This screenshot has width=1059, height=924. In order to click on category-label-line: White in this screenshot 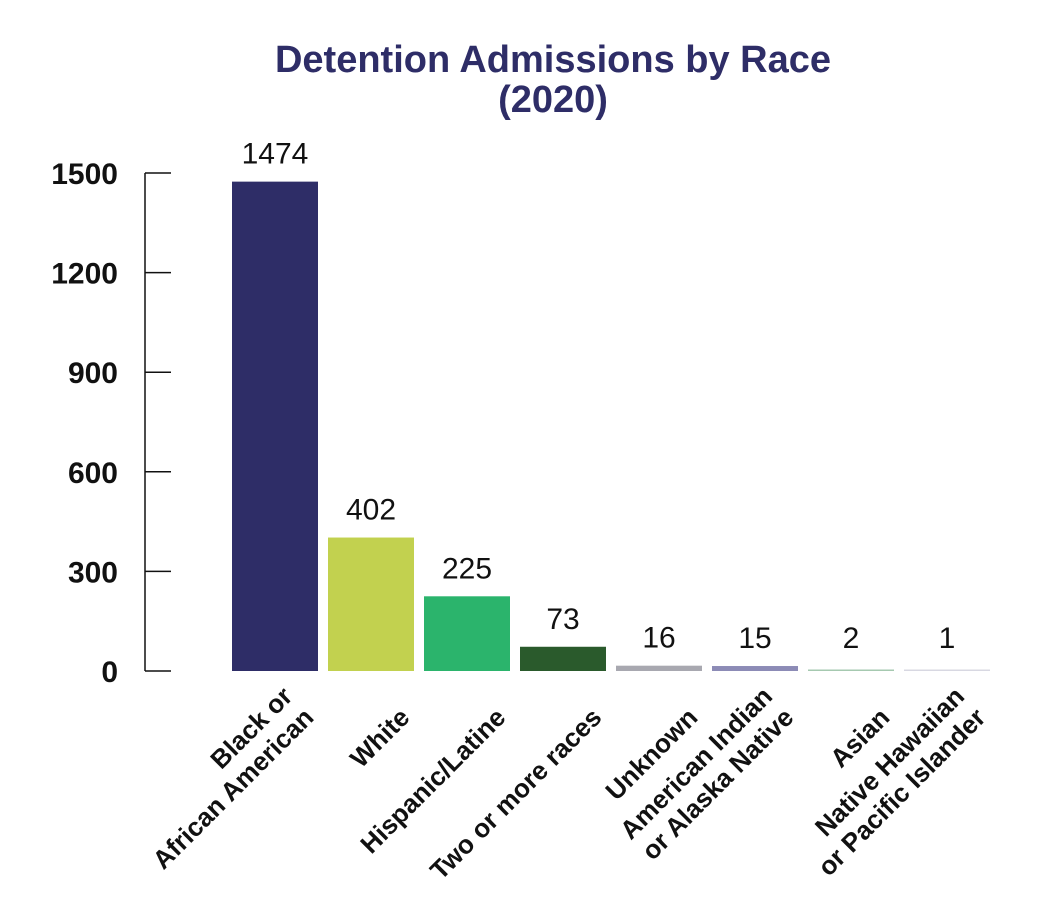, I will do `click(379, 737)`.